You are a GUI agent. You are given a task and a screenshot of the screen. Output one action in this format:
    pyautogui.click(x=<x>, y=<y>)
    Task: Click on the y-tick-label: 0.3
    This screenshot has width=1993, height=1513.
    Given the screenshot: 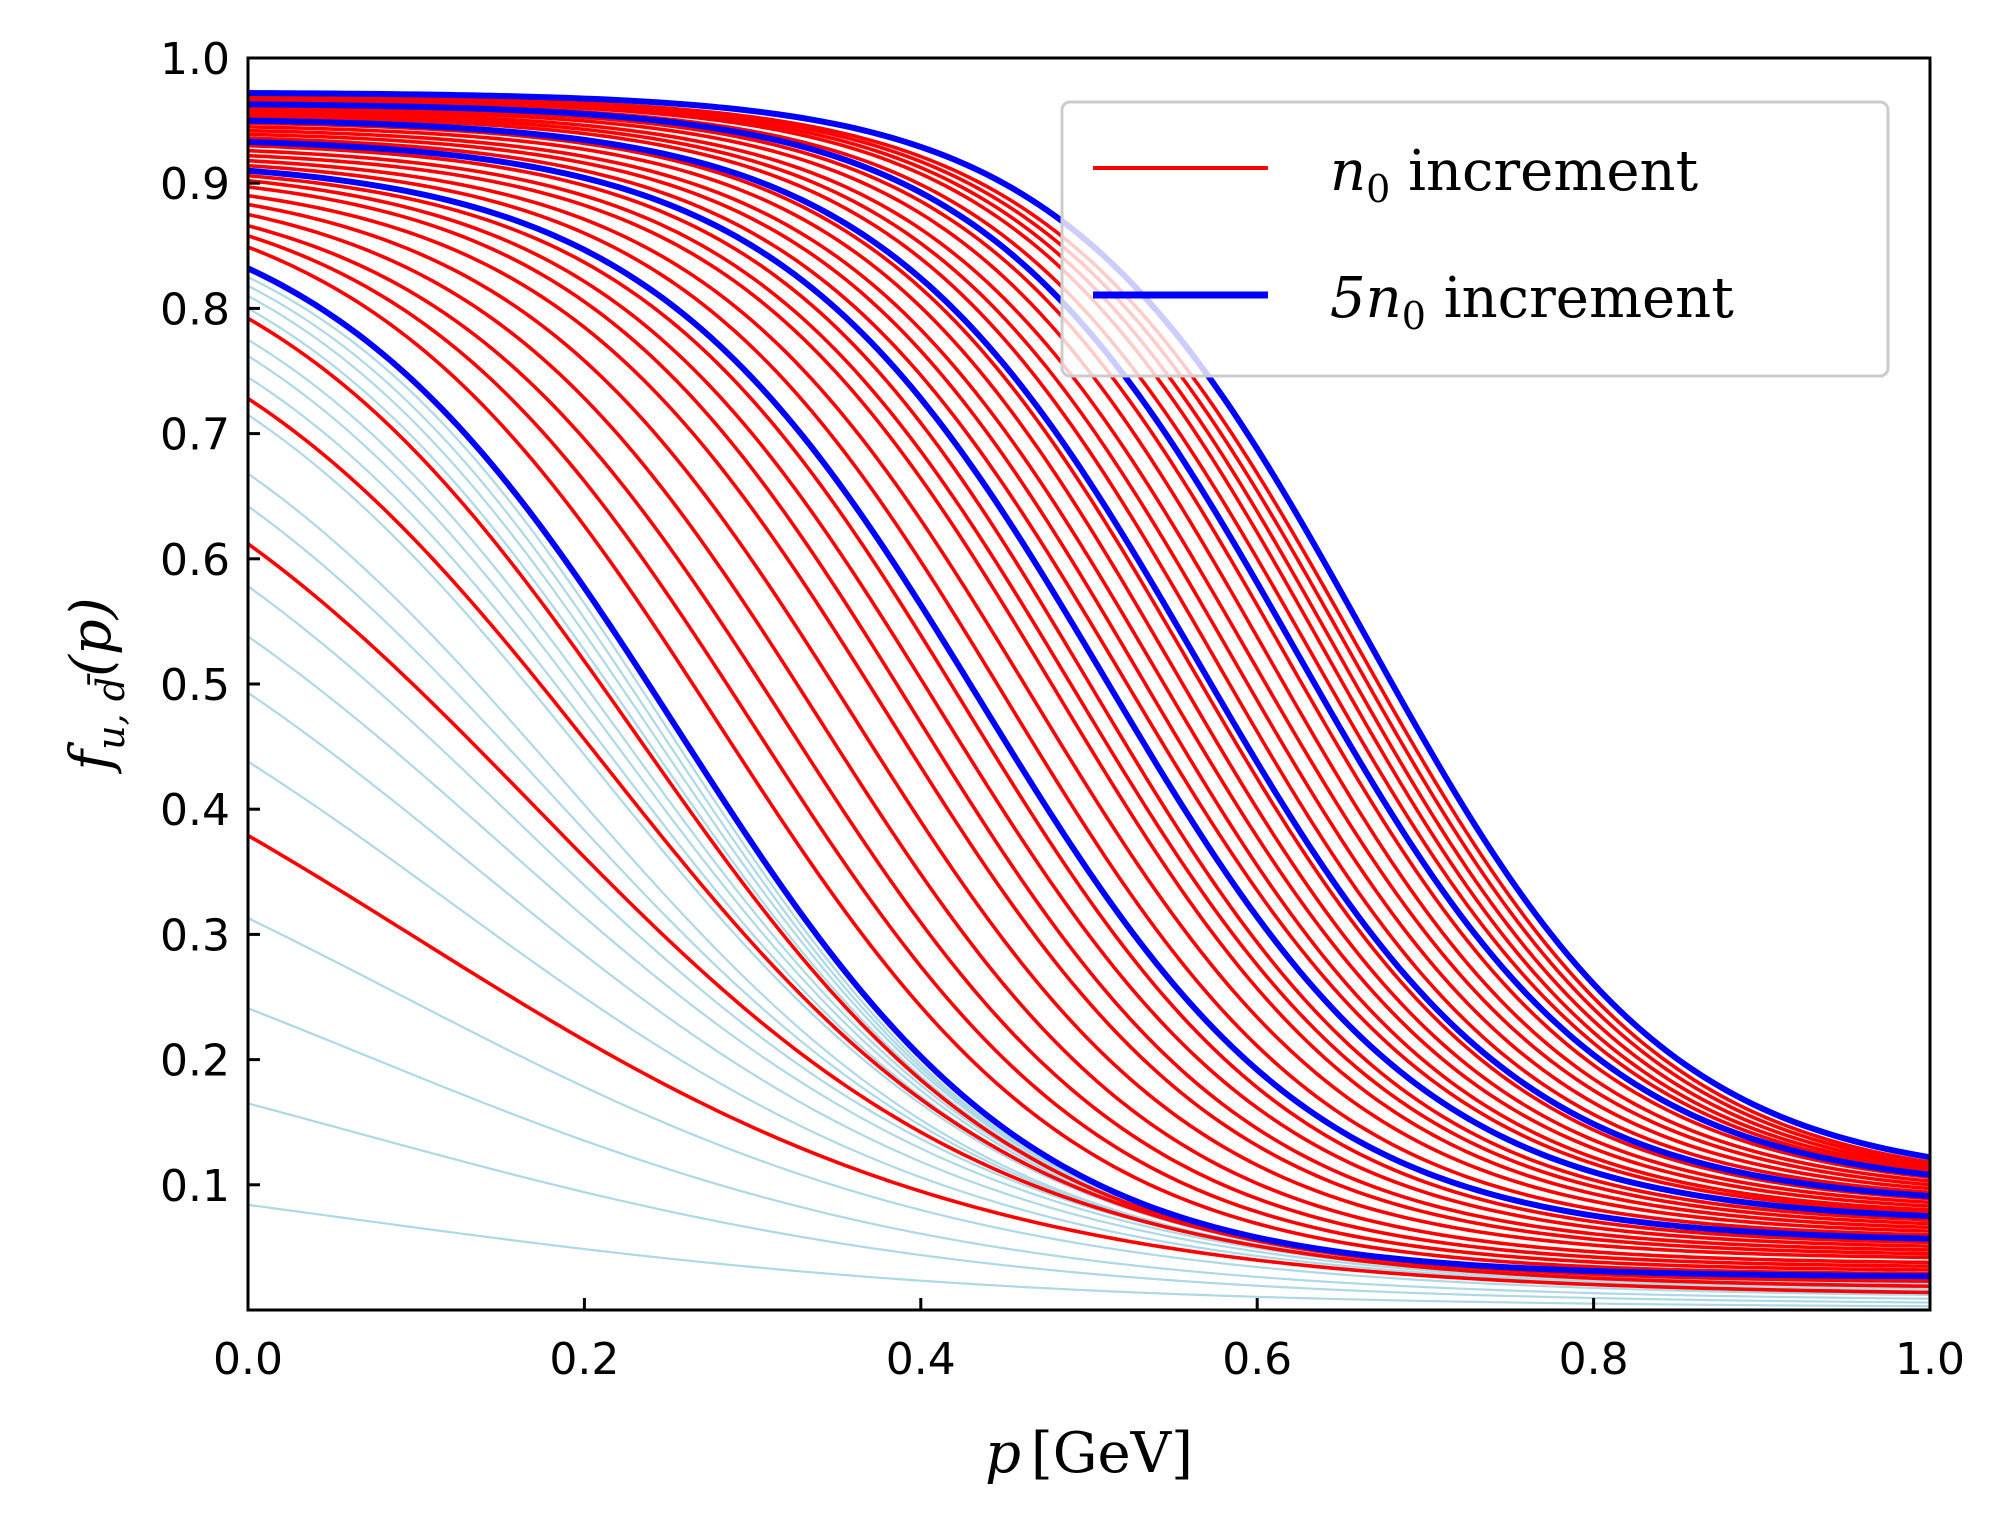 What is the action you would take?
    pyautogui.click(x=195, y=935)
    